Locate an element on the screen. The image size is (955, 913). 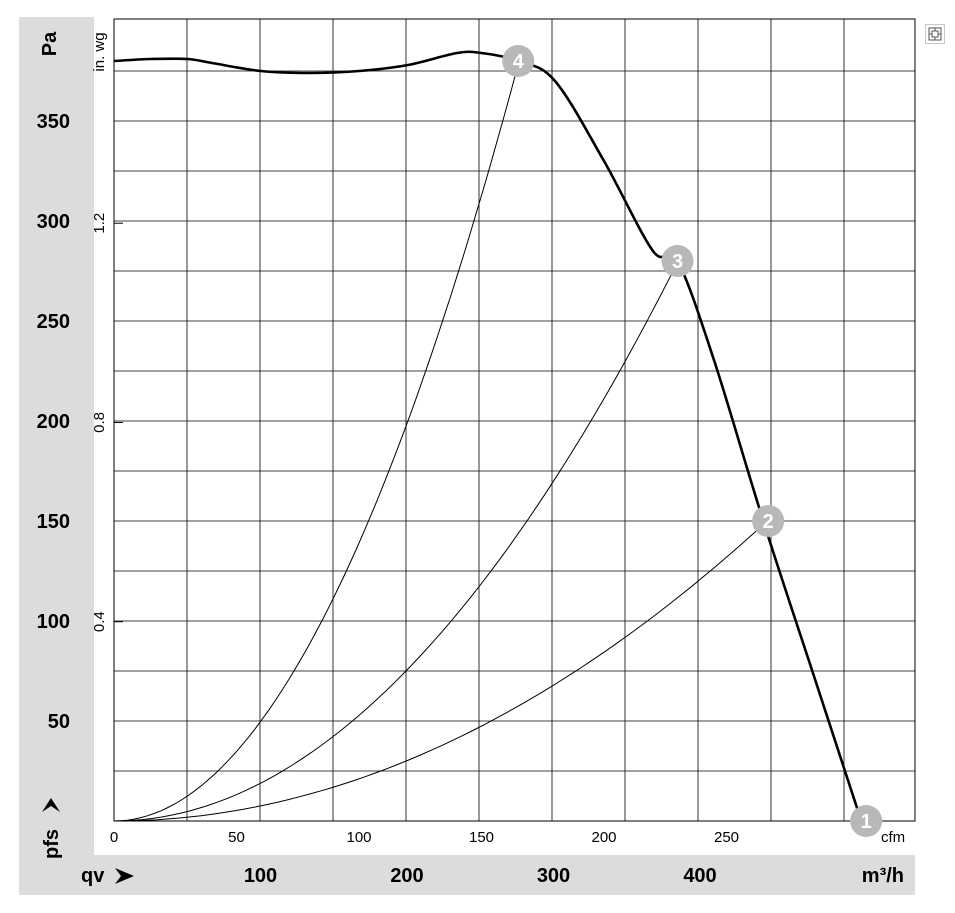
inner-axis-tick-label: 1.2 is located at coordinates (99, 223).